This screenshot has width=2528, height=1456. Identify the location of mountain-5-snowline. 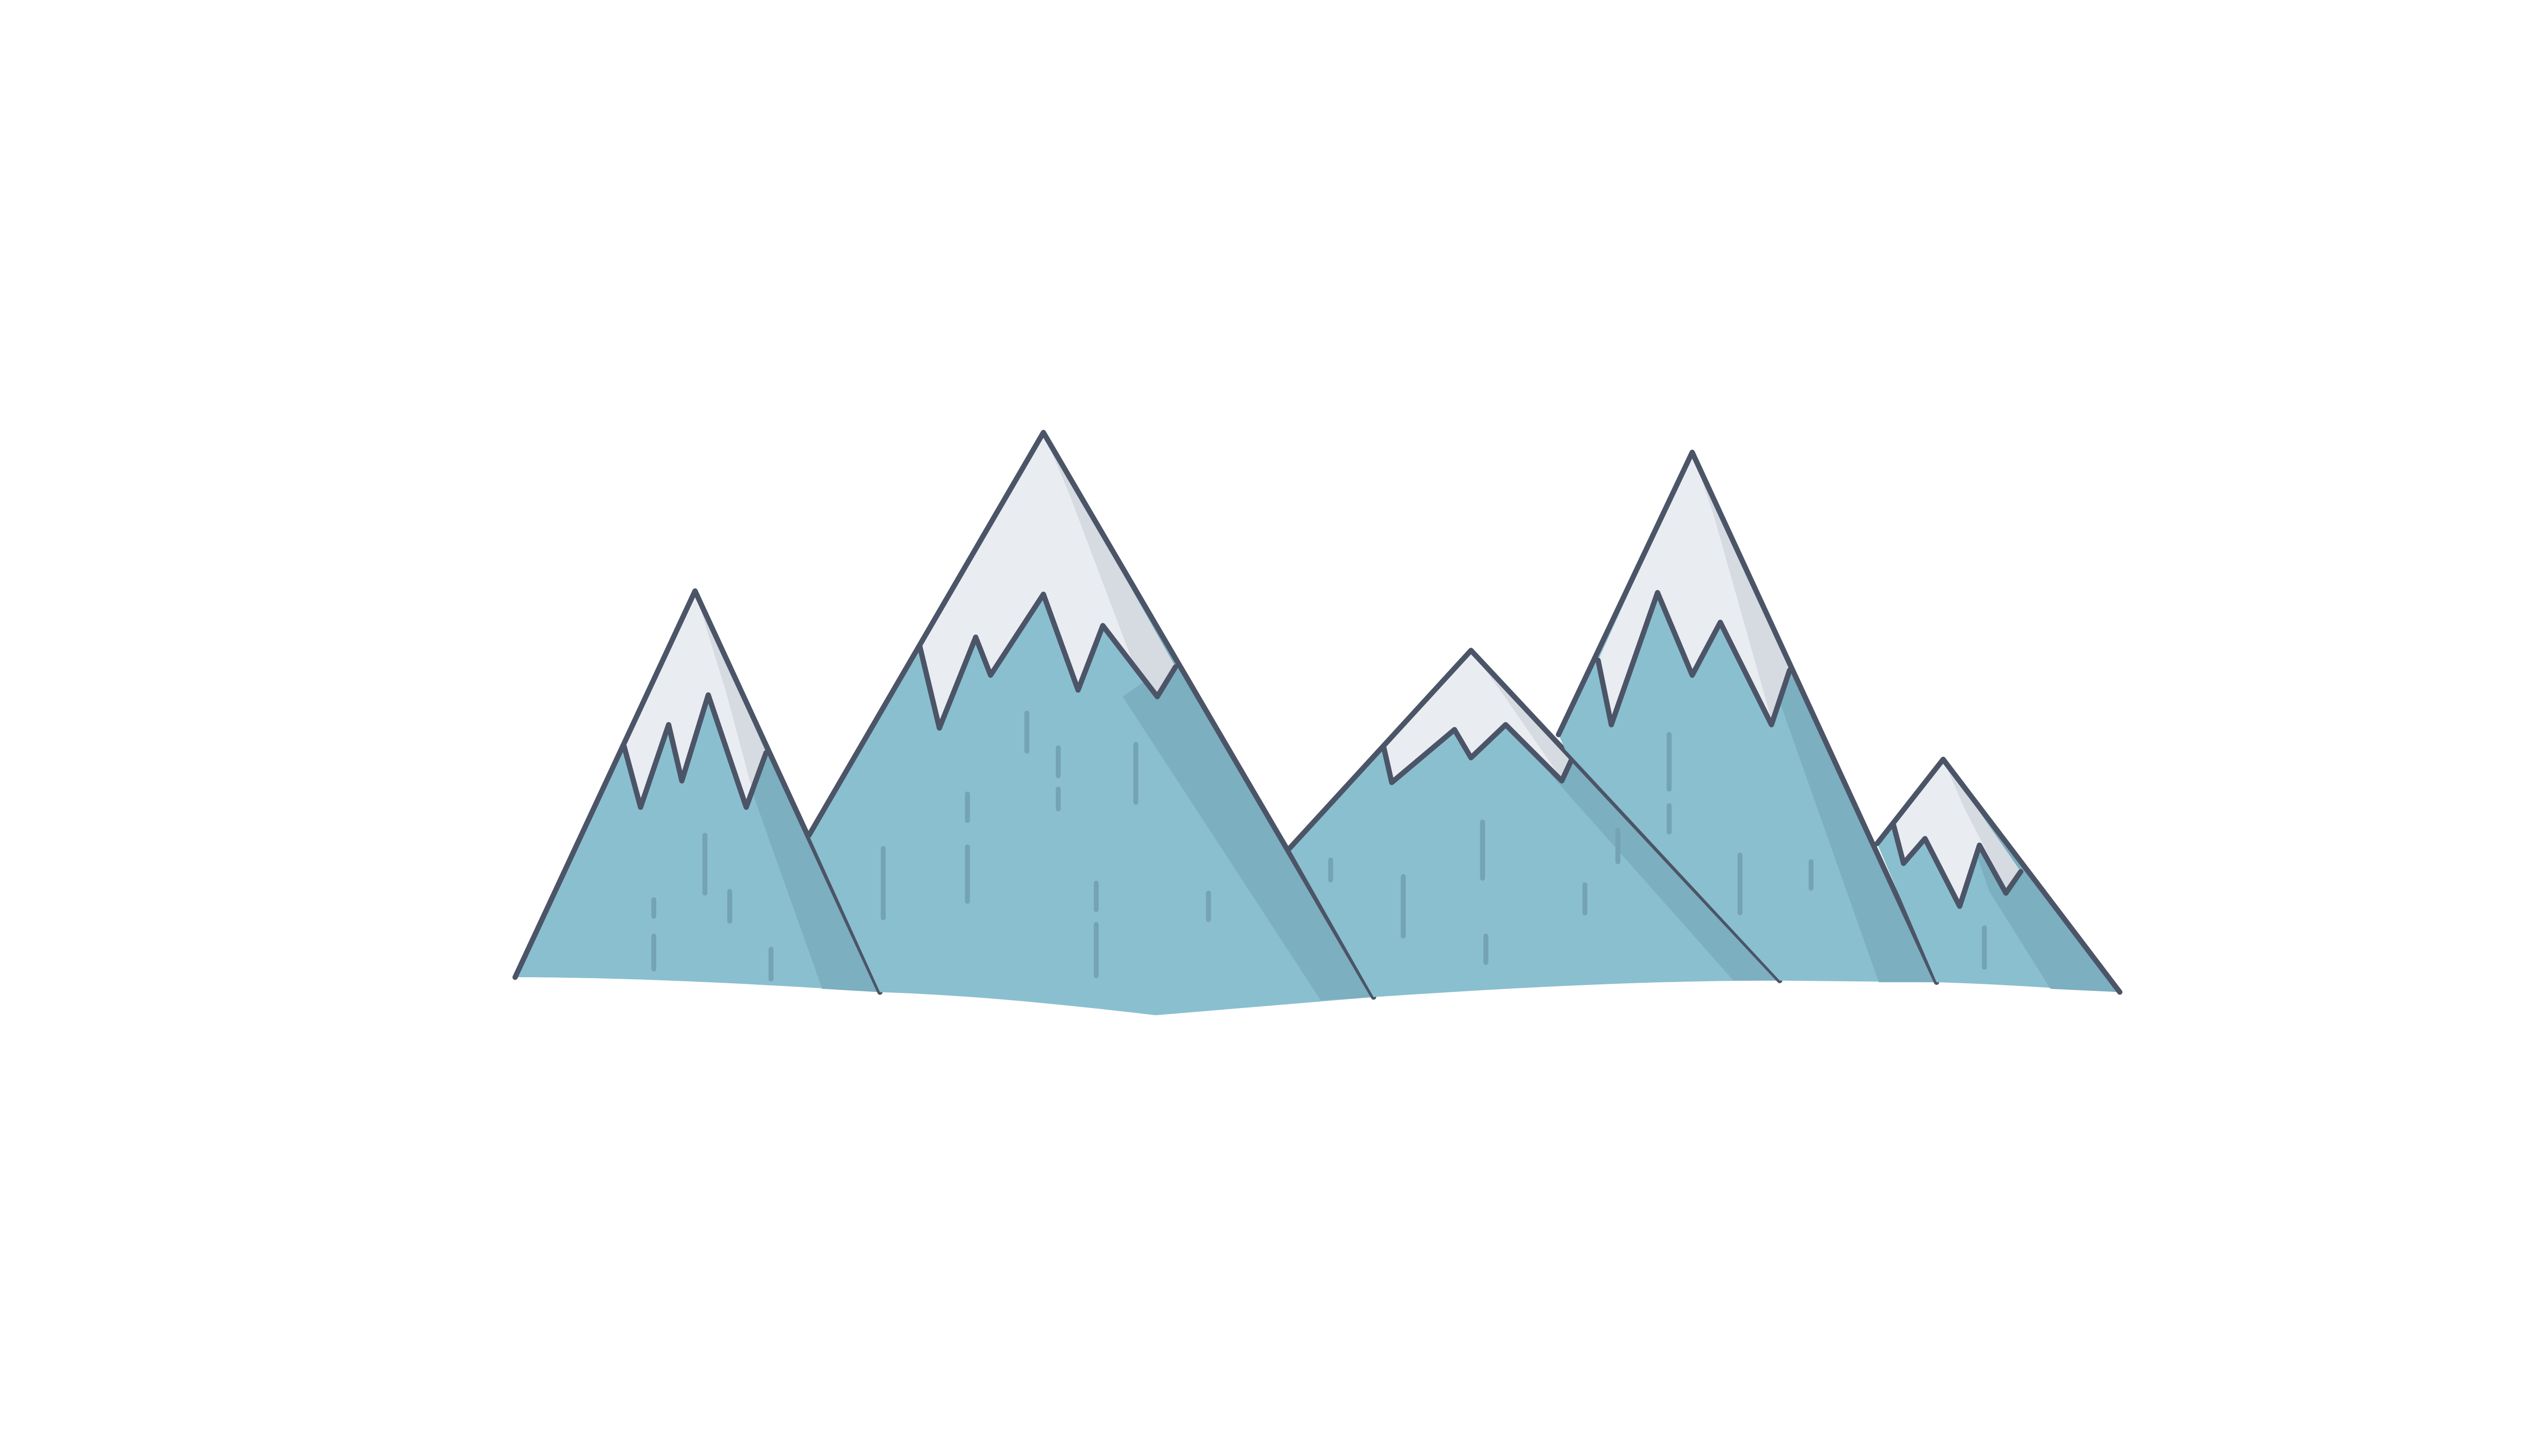
(1957, 866).